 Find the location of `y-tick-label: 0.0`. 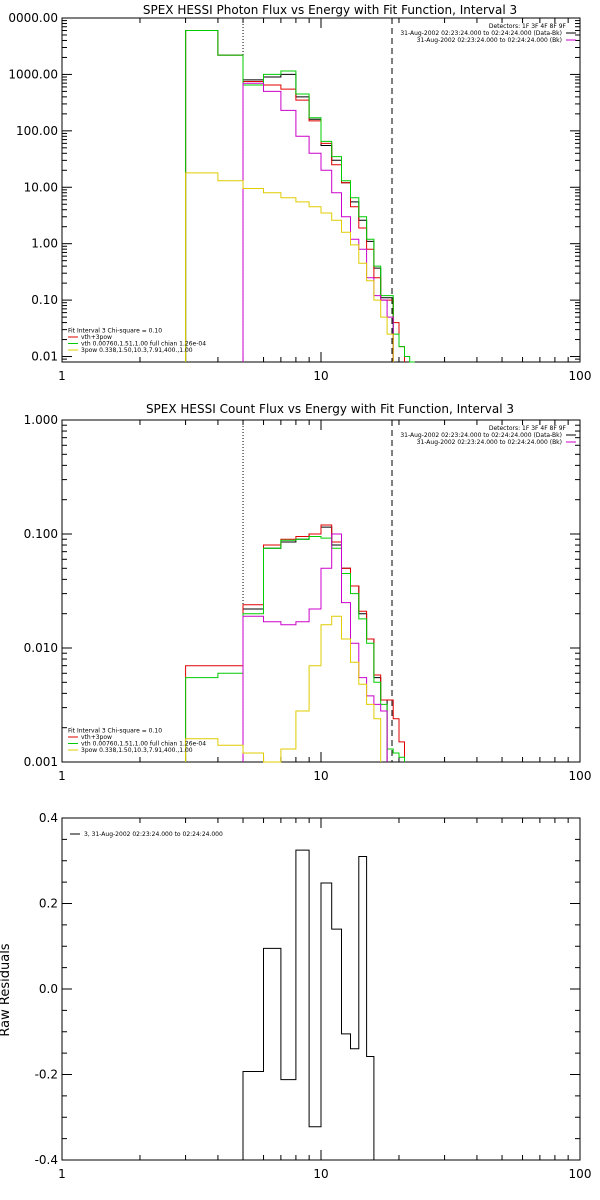

y-tick-label: 0.0 is located at coordinates (48, 989).